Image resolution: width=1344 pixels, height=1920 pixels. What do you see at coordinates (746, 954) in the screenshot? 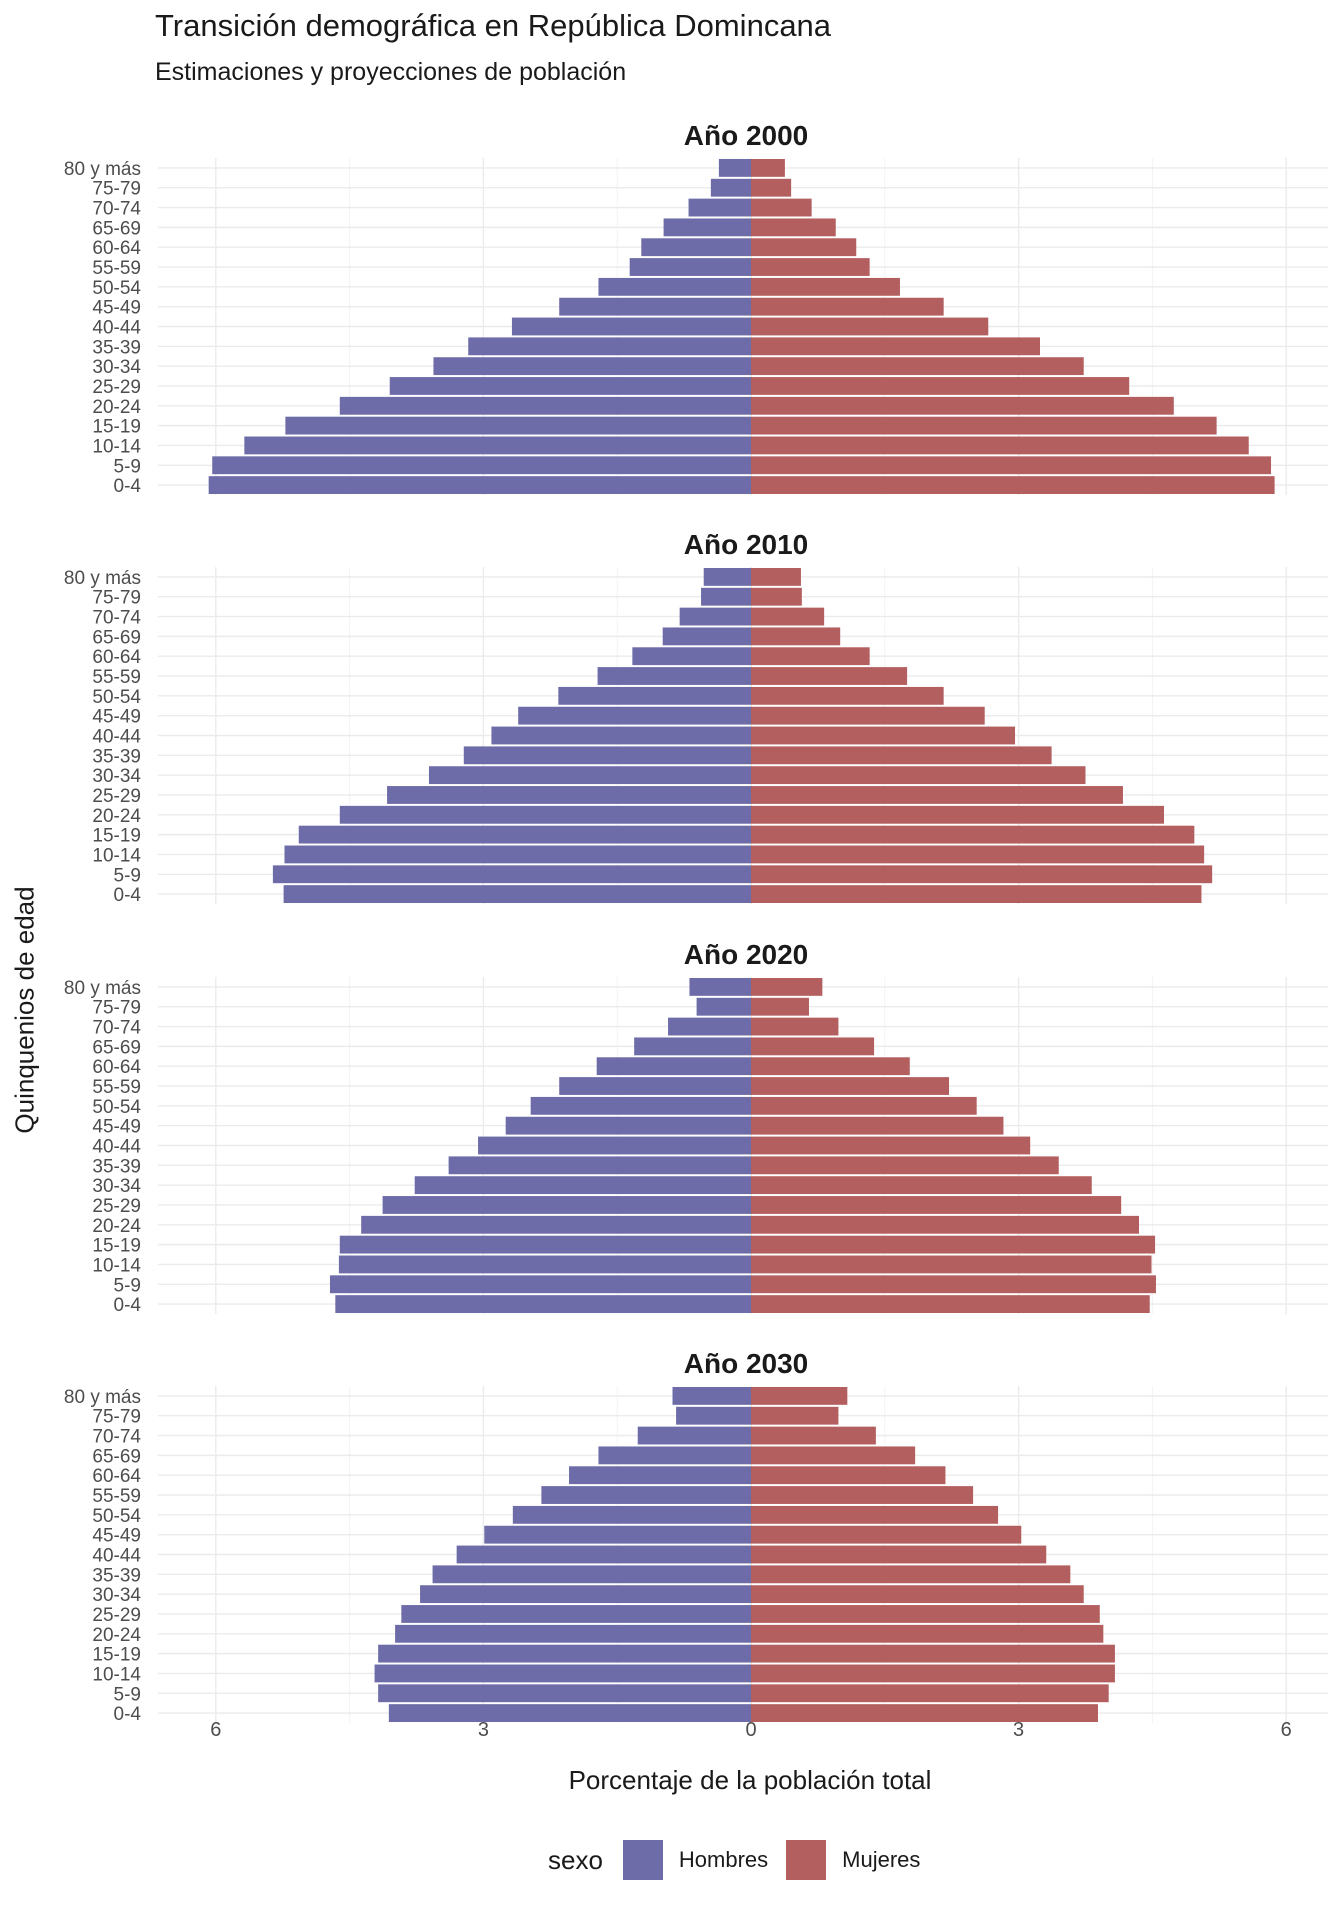
I see `panel-title: Año 2020` at bounding box center [746, 954].